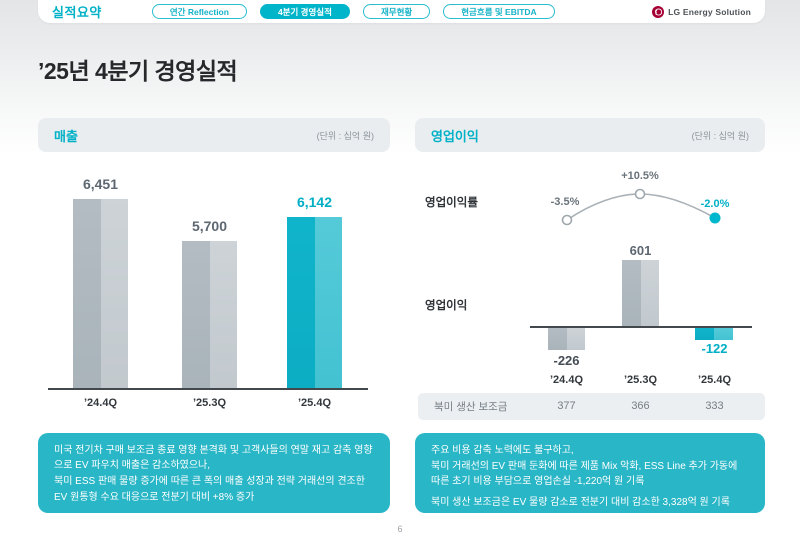  What do you see at coordinates (567, 220) in the screenshot?
I see `margin-point-24-4q` at bounding box center [567, 220].